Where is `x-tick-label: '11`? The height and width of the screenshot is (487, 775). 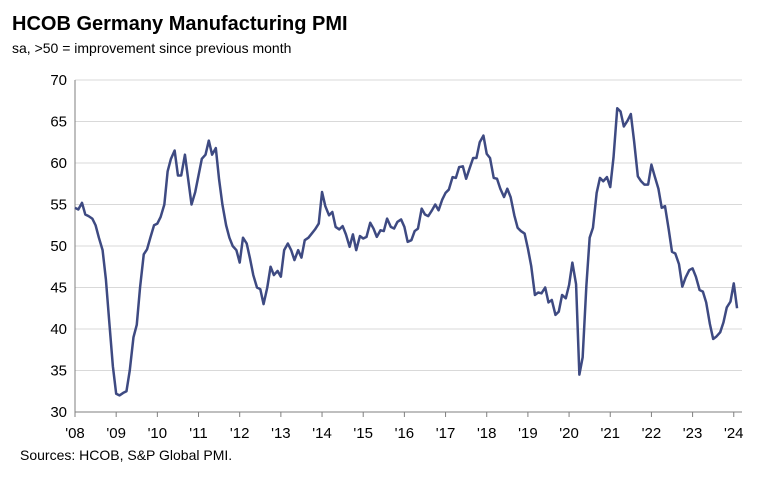 x-tick-label: '11 is located at coordinates (198, 433).